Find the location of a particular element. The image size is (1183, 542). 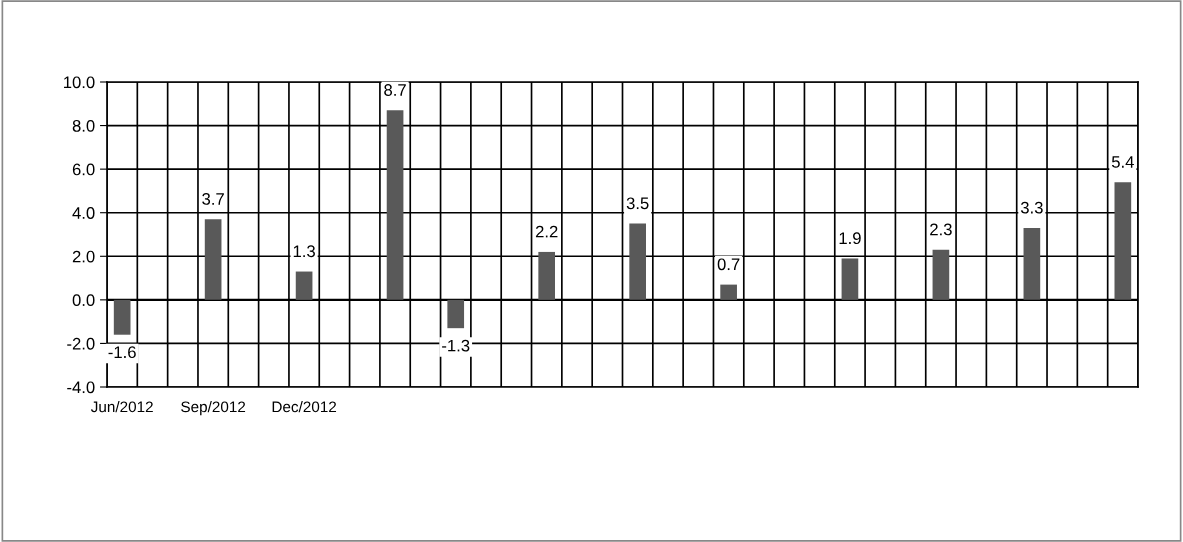

data-label: 3.3 is located at coordinates (1031, 207).